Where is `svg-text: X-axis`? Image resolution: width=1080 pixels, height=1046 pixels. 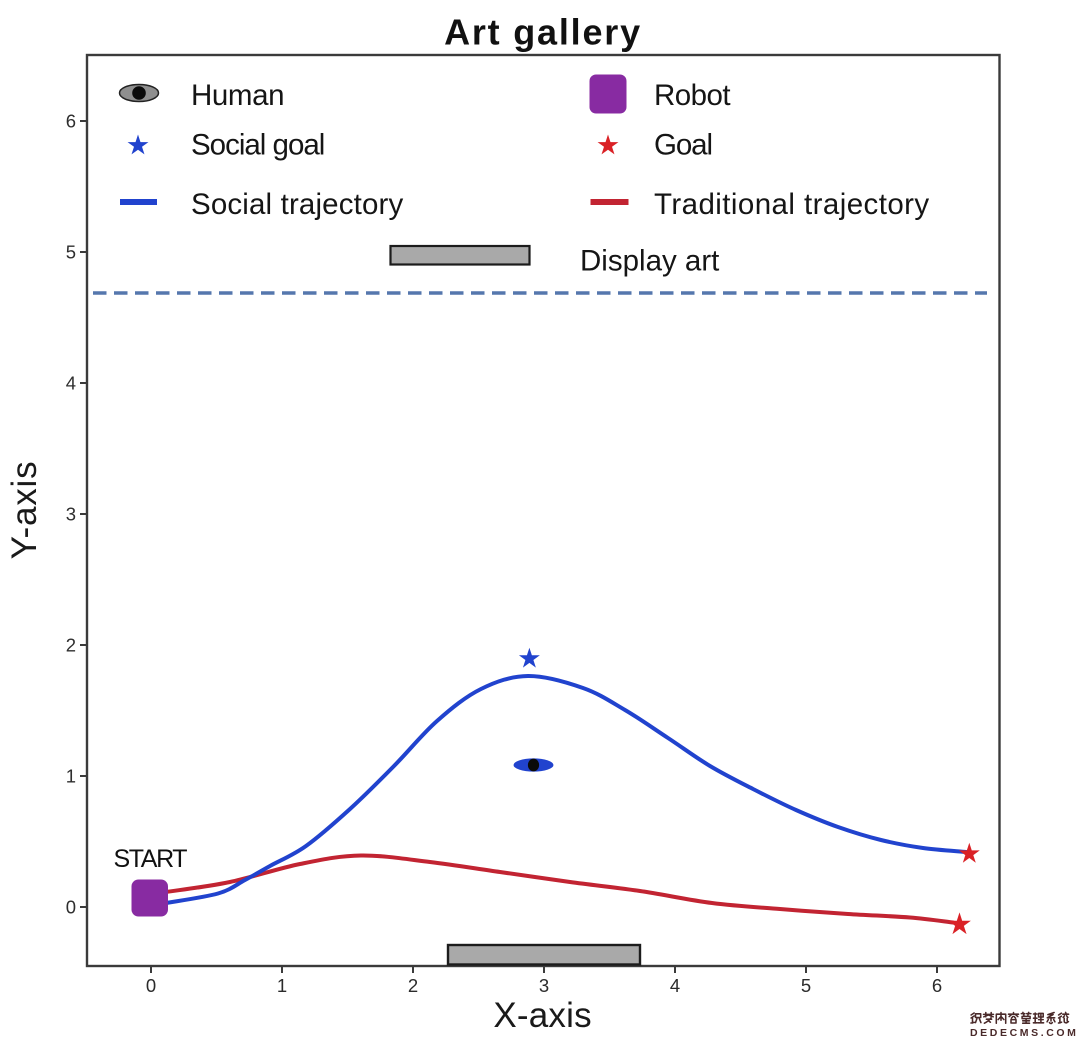 svg-text: X-axis is located at coordinates (542, 1015).